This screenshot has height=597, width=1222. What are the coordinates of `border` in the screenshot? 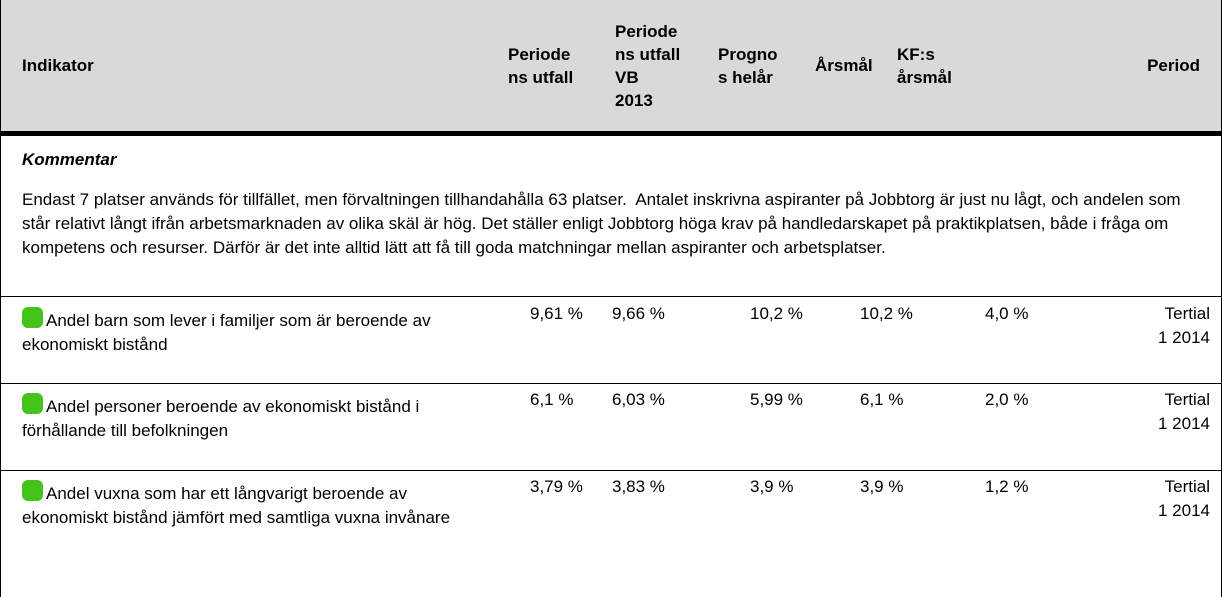 It's located at (0, 298).